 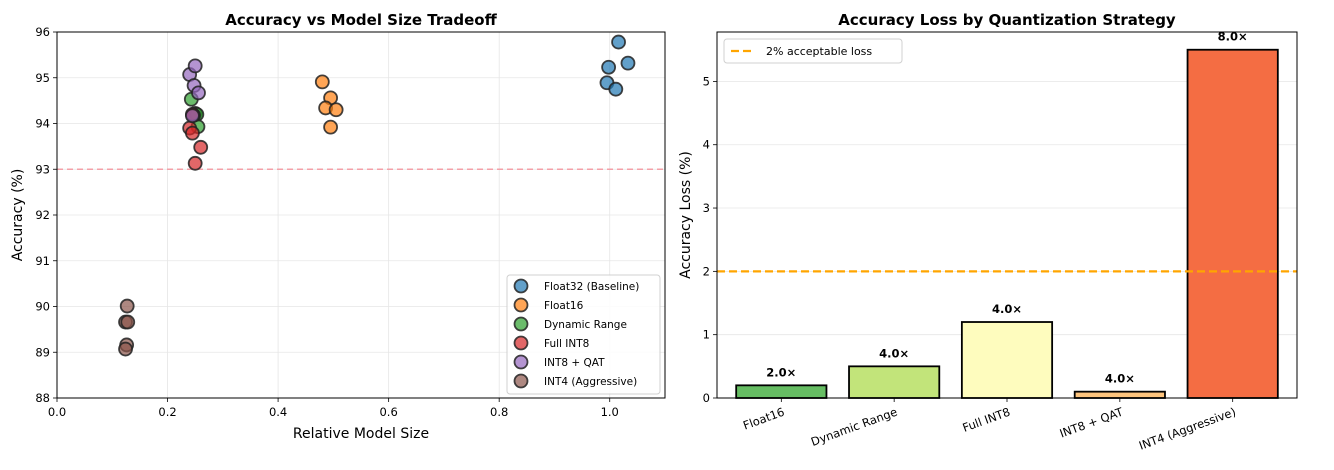 What do you see at coordinates (574, 363) in the screenshot?
I see `legend-label: INT8 + QAT` at bounding box center [574, 363].